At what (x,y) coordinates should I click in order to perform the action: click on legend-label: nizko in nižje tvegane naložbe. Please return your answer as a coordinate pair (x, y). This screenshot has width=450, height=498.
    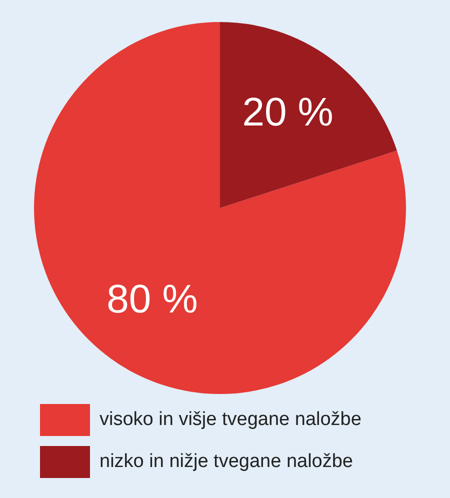
    Looking at the image, I should click on (227, 461).